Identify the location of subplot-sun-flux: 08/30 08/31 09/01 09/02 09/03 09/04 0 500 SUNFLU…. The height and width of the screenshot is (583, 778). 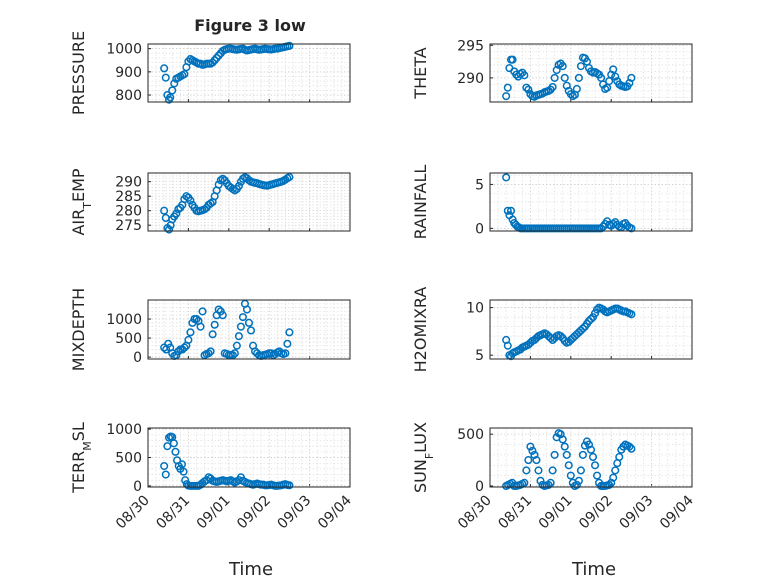
(554, 477).